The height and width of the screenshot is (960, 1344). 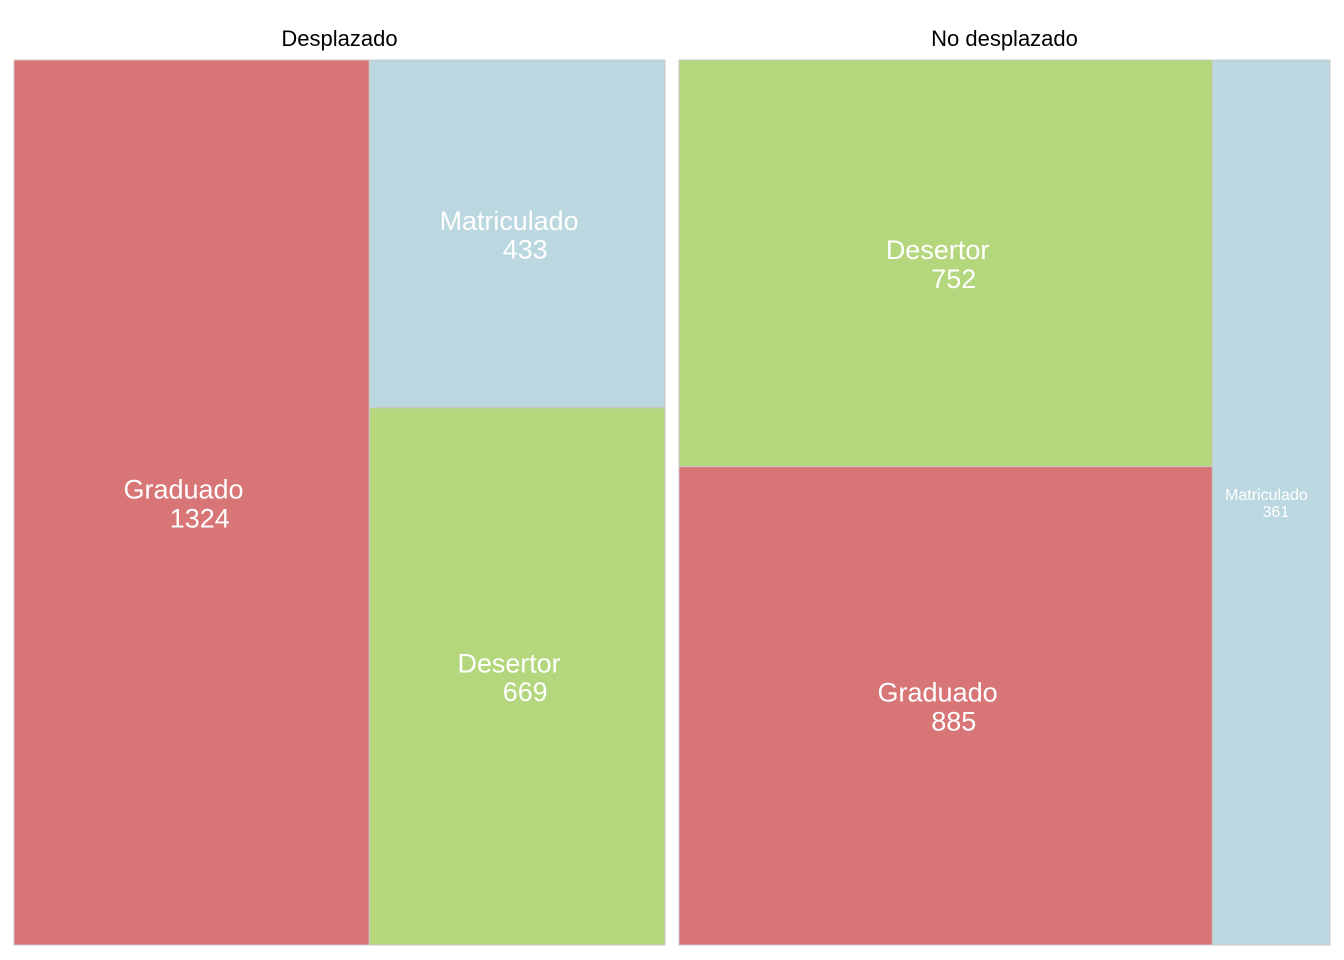 What do you see at coordinates (525, 692) in the screenshot?
I see `tile-value-label: 669` at bounding box center [525, 692].